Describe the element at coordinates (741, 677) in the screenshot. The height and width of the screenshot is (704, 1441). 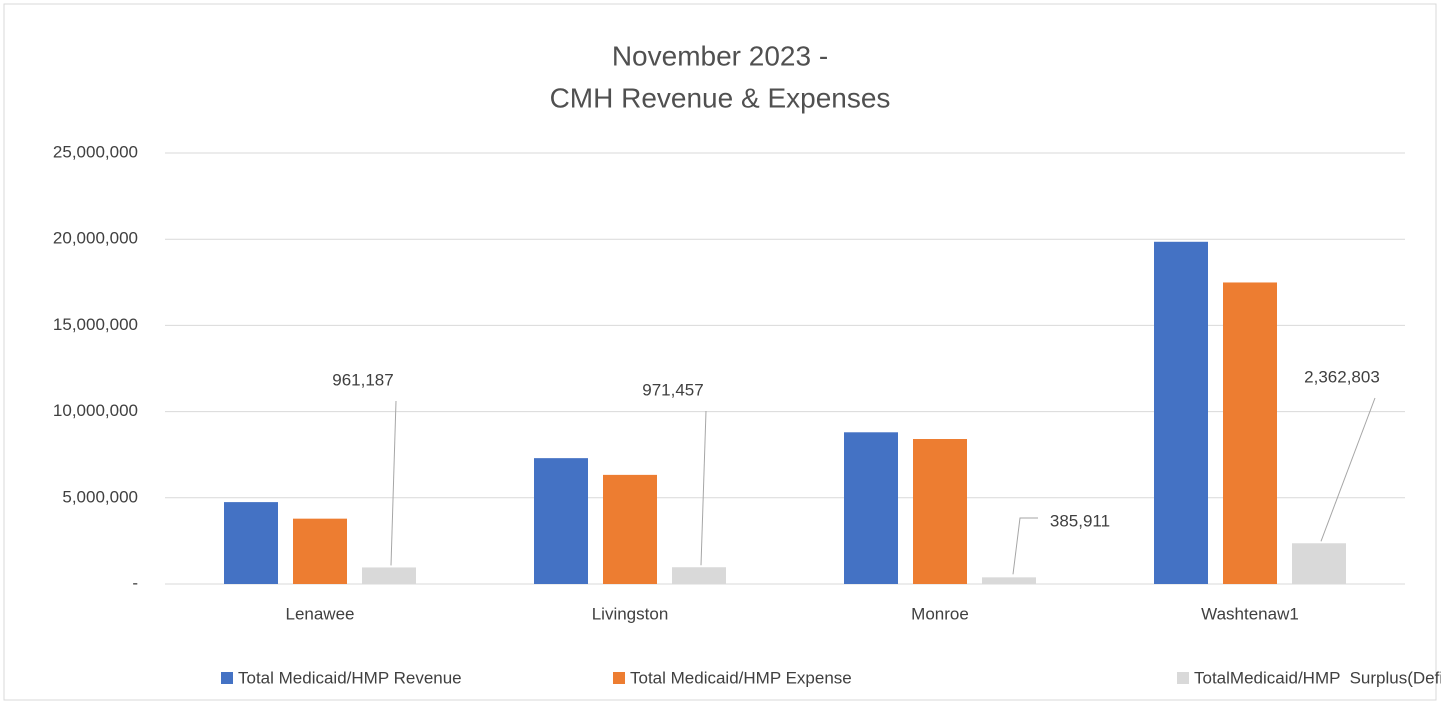
I see `legend-label: Total Medicaid/HMP Expense` at that location.